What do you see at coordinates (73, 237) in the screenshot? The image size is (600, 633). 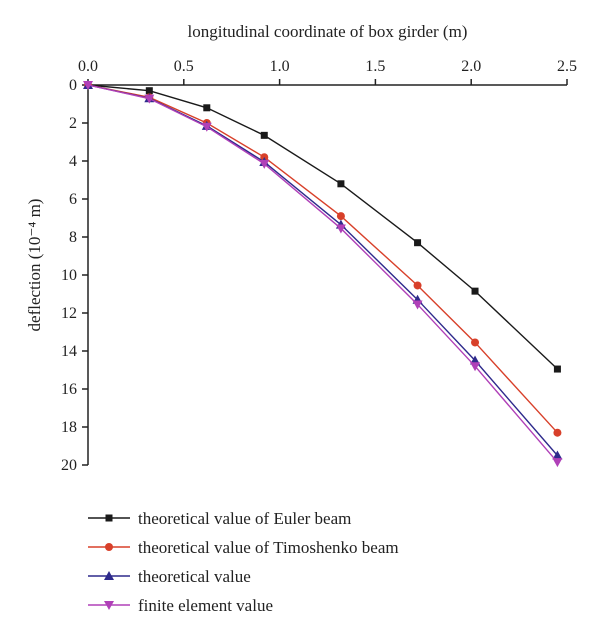 I see `y-tick-label: 8` at bounding box center [73, 237].